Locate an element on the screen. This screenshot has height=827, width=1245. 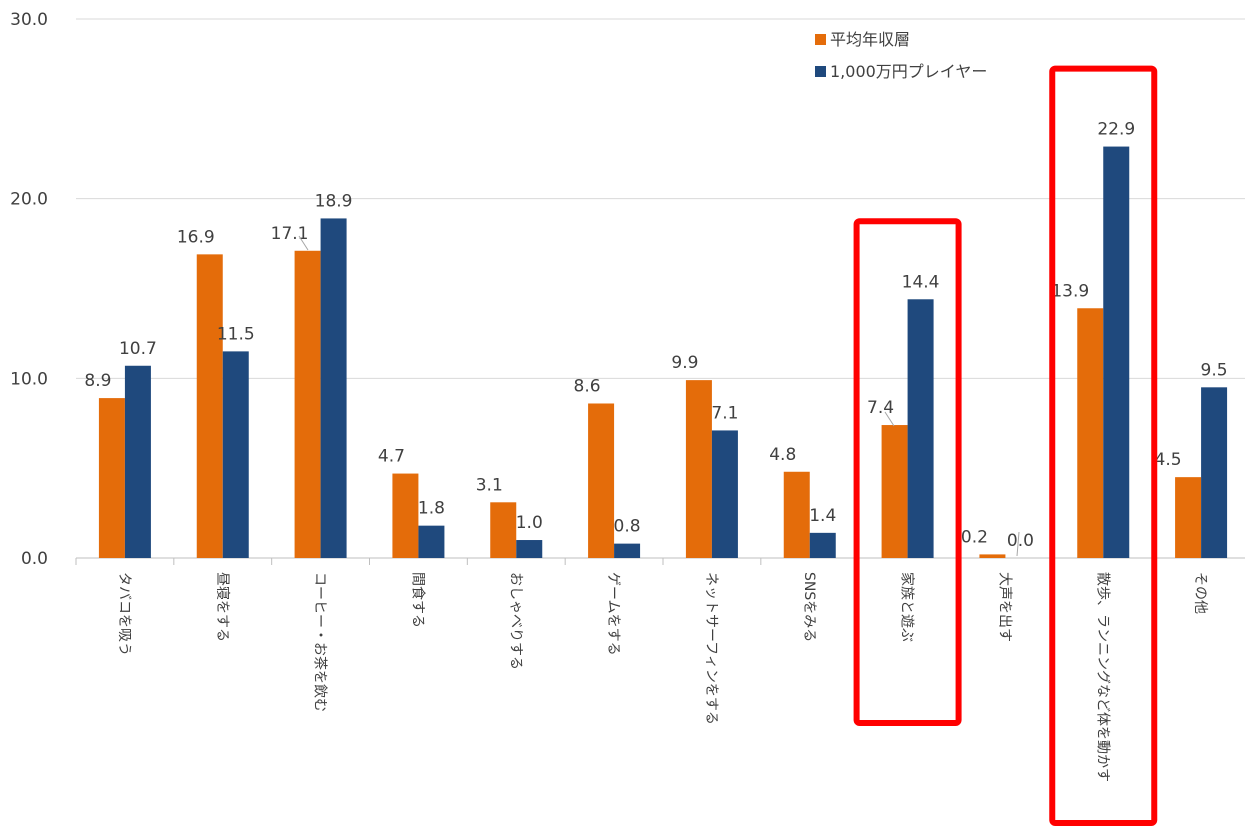
category-label: ゲームをする is located at coordinates (613, 614).